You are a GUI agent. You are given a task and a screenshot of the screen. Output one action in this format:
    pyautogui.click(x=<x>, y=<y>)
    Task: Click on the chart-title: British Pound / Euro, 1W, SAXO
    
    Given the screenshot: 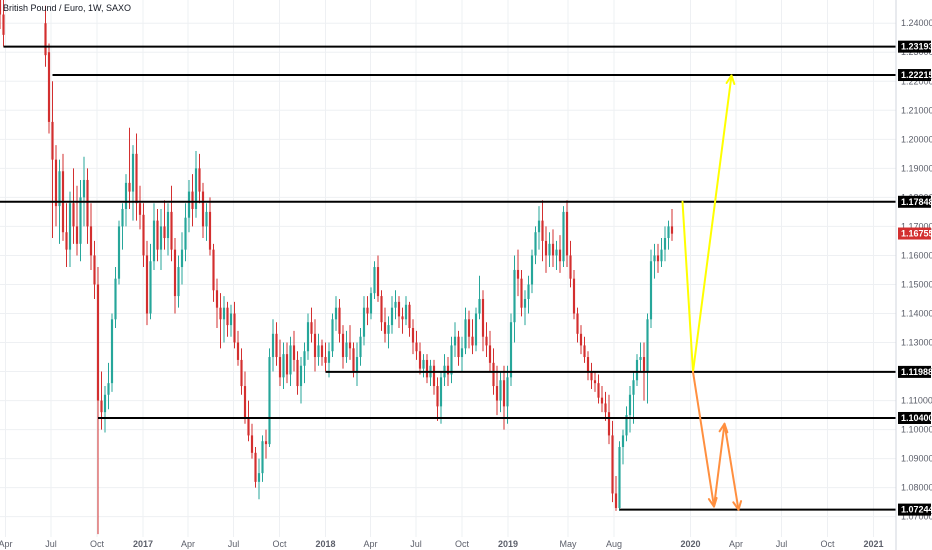 What is the action you would take?
    pyautogui.click(x=67, y=8)
    